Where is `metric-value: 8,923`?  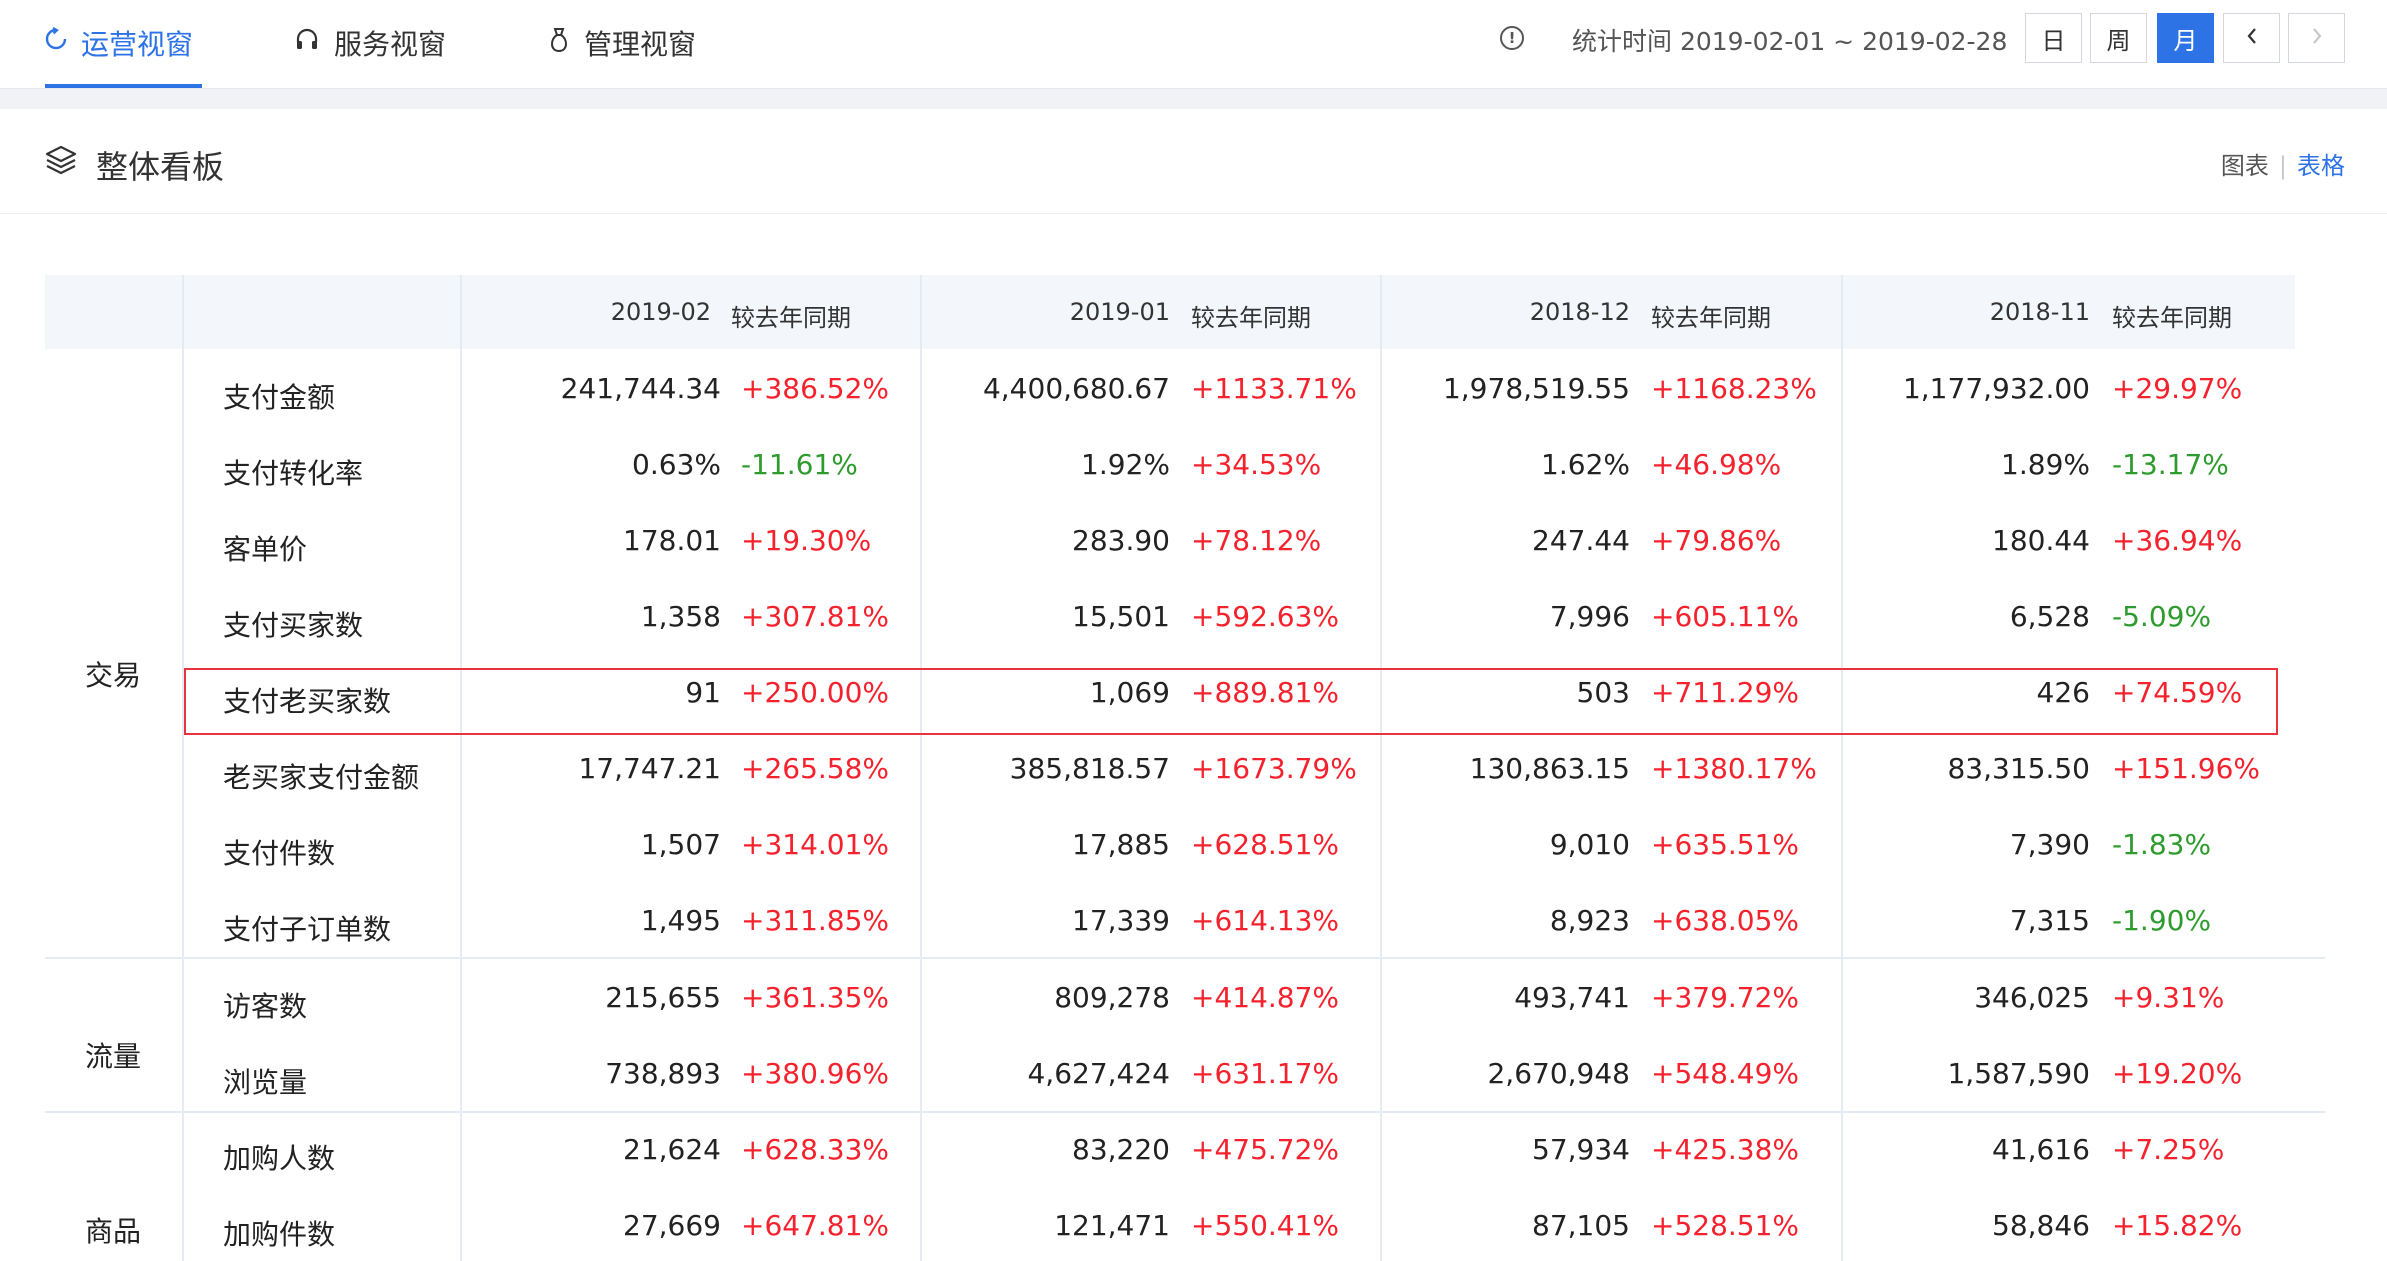
metric-value: 8,923 is located at coordinates (1589, 920).